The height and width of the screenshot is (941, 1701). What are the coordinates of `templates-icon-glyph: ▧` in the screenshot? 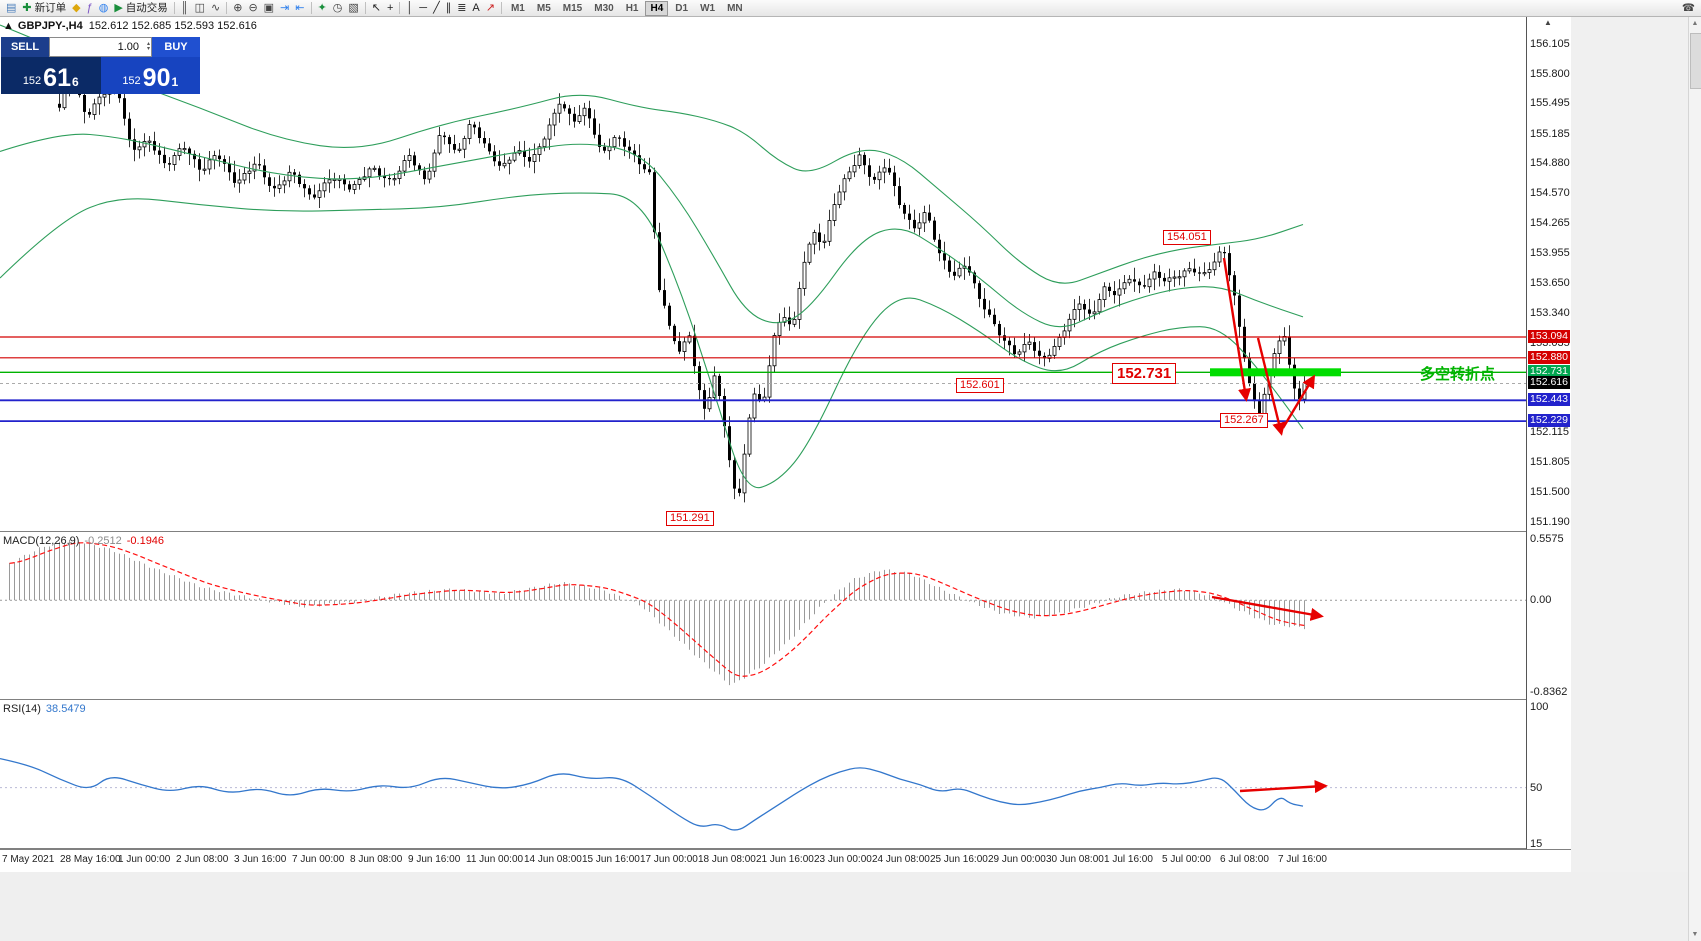 It's located at (353, 7).